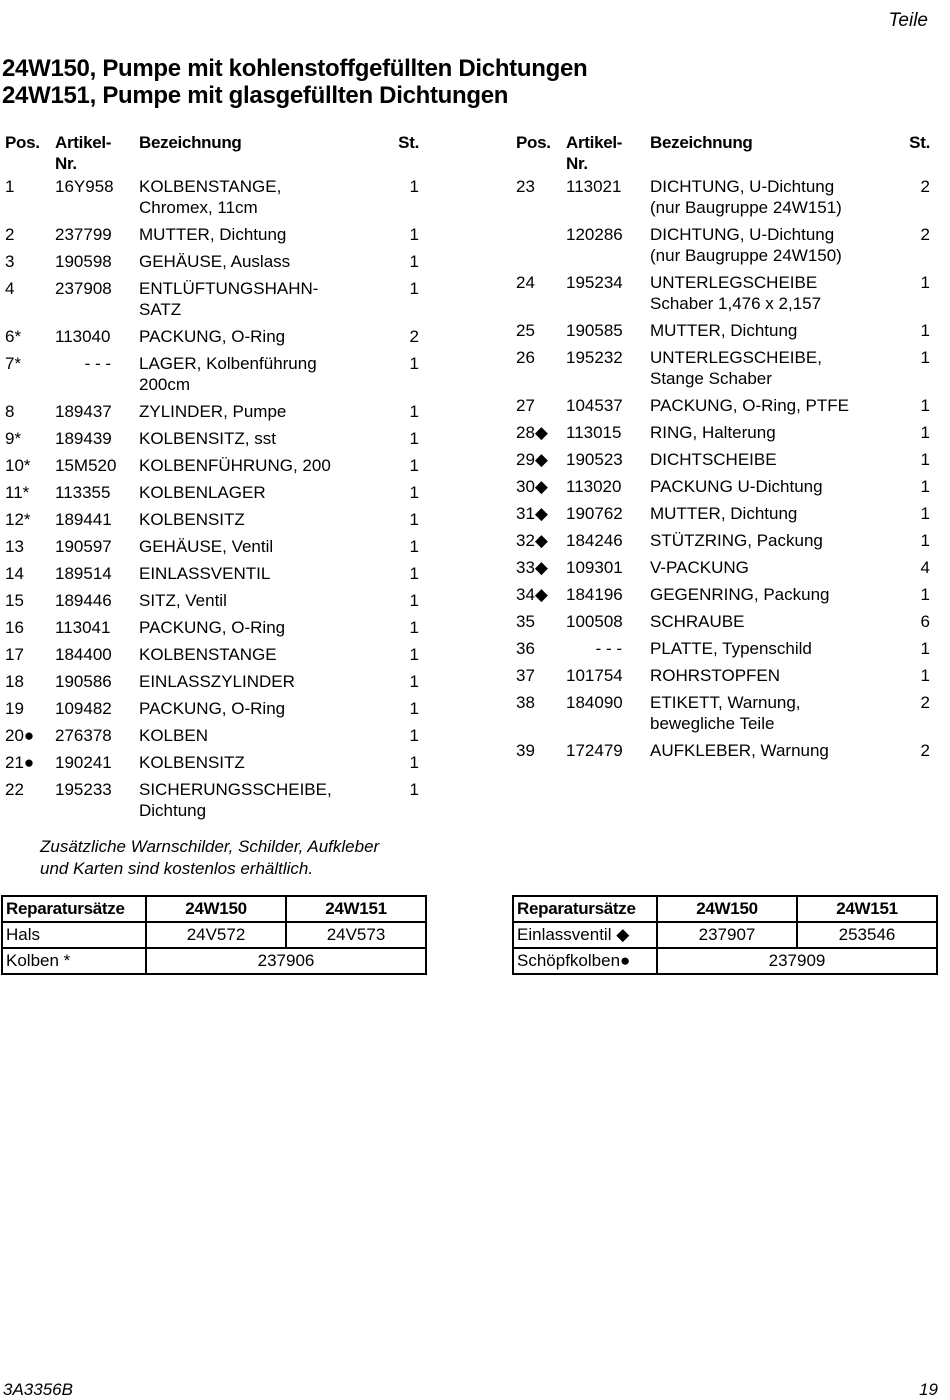 This screenshot has width=950, height=1400. I want to click on pos: 3, so click(10, 261).